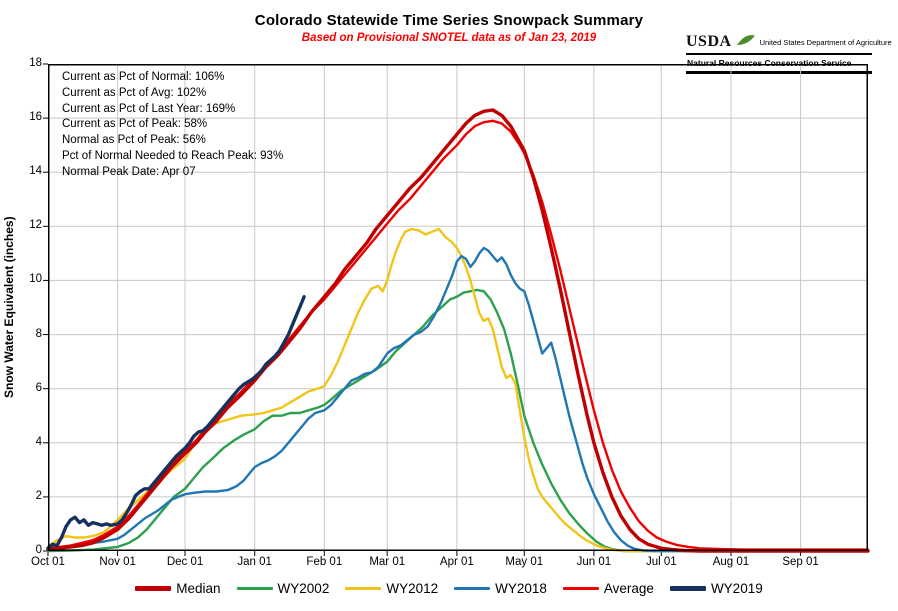 This screenshot has height=611, width=898. I want to click on x-tick-label: Mar 01, so click(387, 562).